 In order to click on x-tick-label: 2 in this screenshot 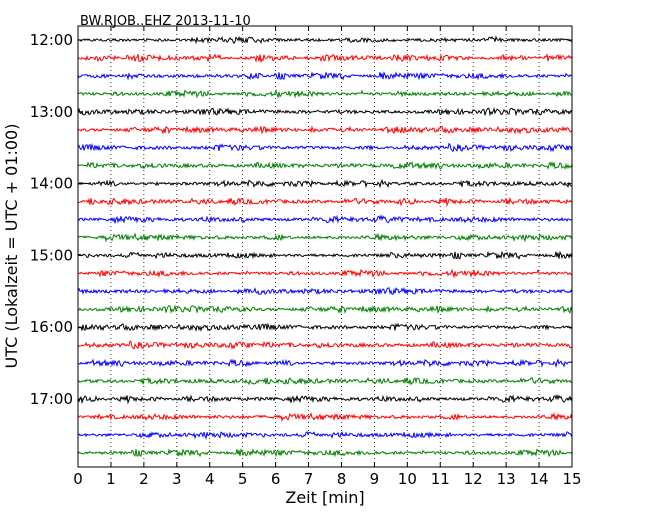, I will do `click(144, 479)`.